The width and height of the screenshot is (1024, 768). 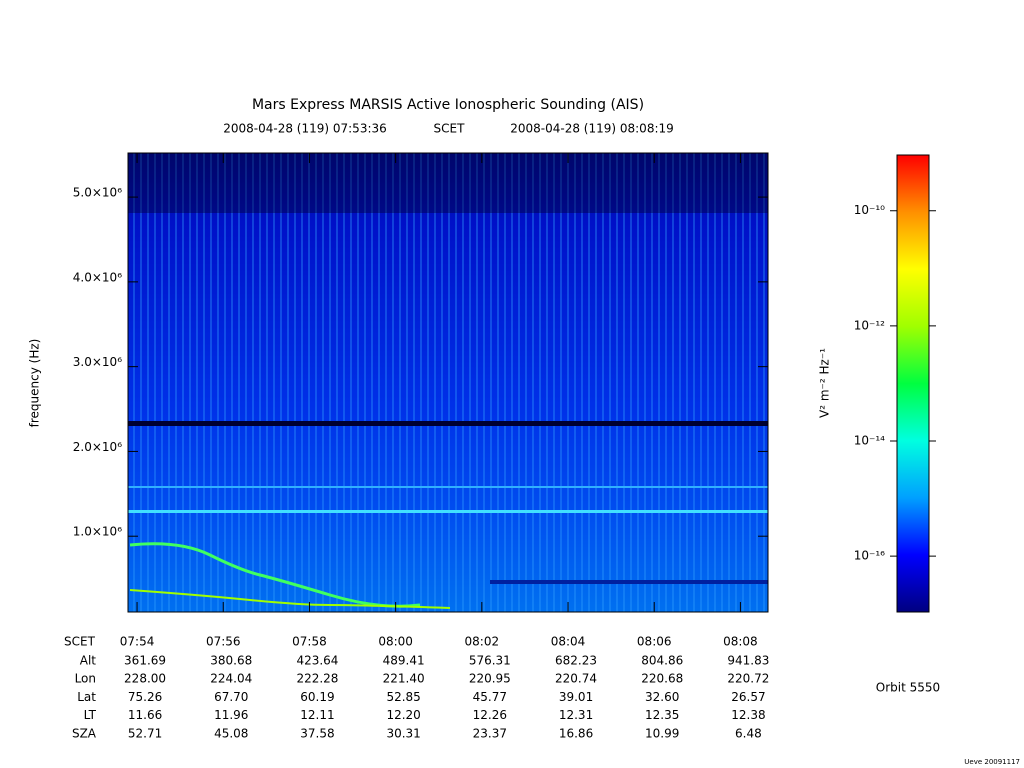 What do you see at coordinates (231, 661) in the screenshot?
I see `table-cell: 380.68` at bounding box center [231, 661].